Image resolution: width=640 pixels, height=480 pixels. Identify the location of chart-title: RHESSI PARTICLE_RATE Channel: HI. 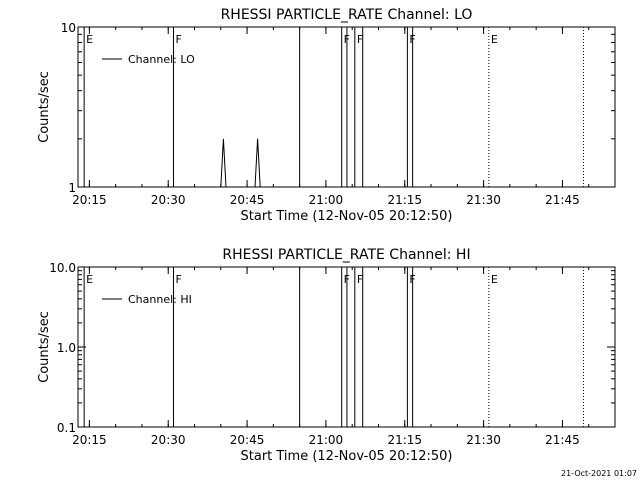
(346, 255).